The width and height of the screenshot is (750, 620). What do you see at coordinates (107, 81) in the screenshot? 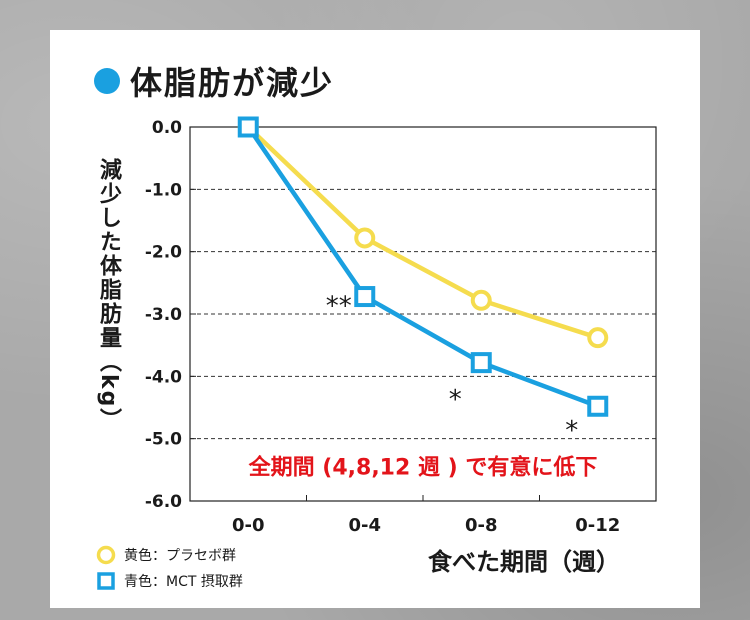
I see `title-dot-icon` at bounding box center [107, 81].